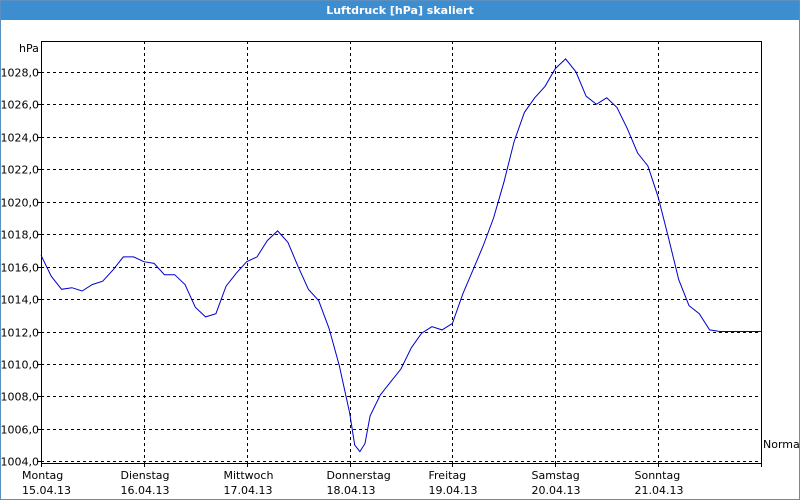 The image size is (800, 500). Describe the element at coordinates (20, 333) in the screenshot. I see `y-tick-label: 1012,0` at that location.